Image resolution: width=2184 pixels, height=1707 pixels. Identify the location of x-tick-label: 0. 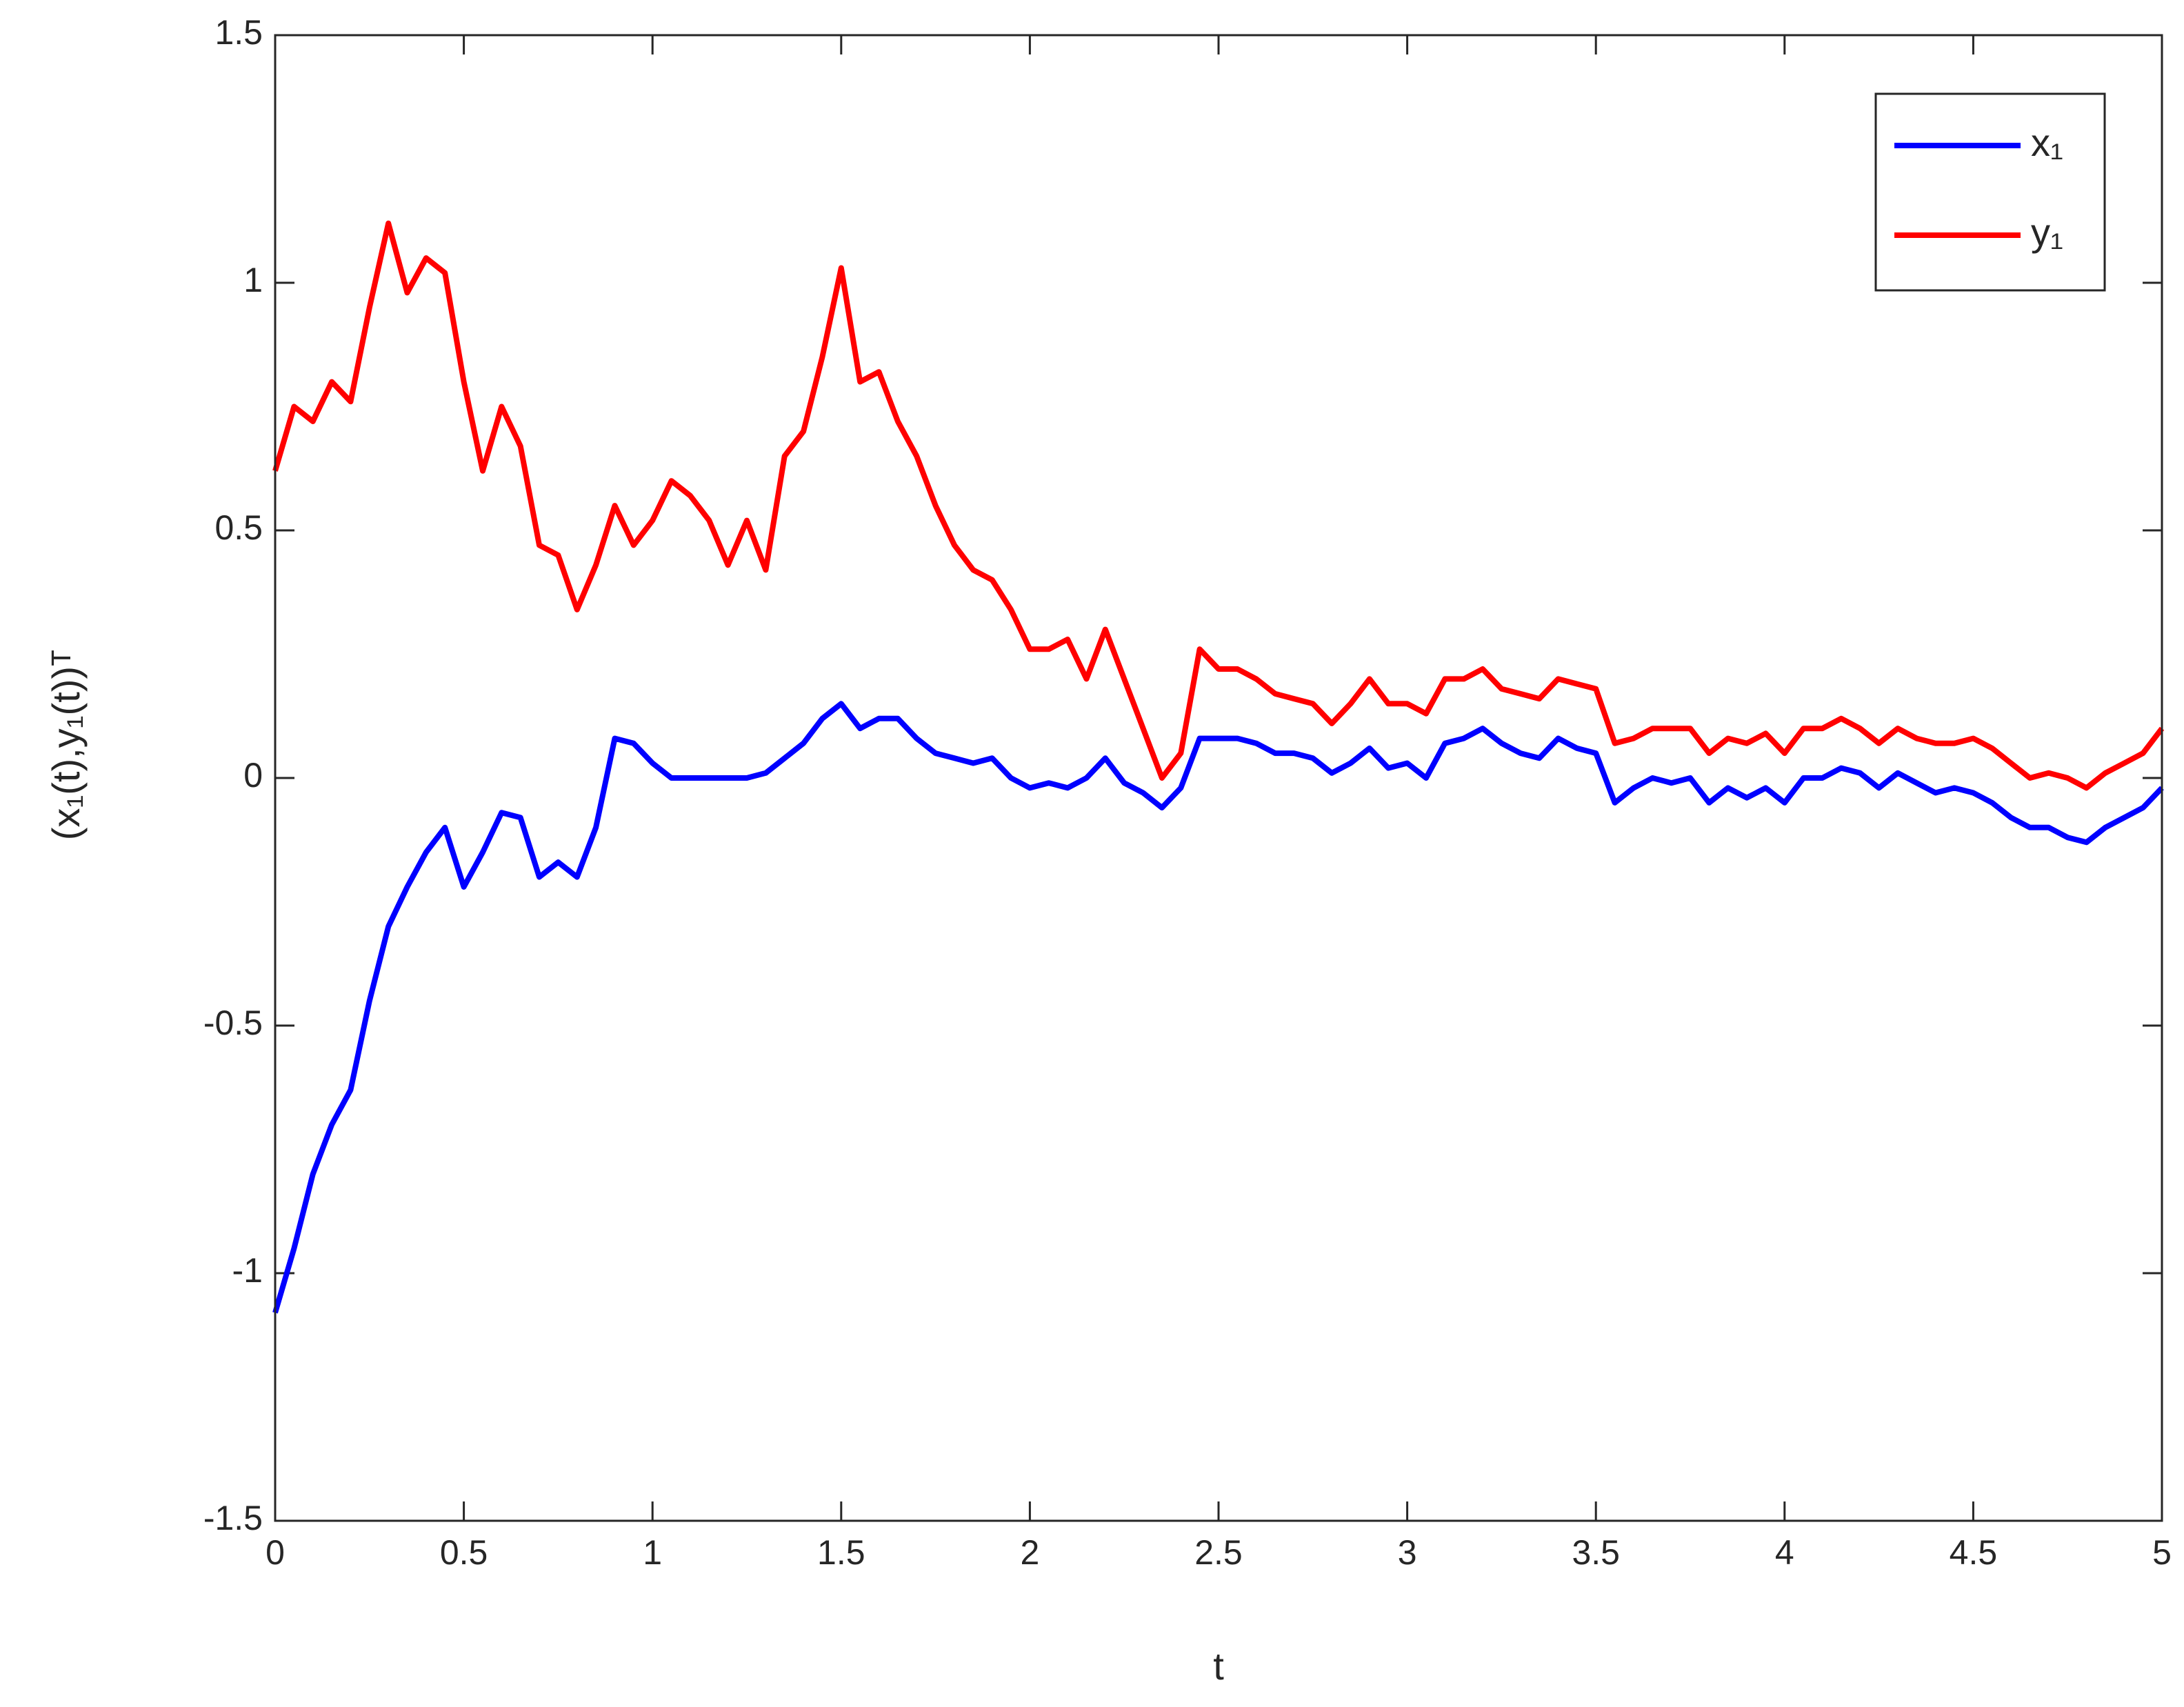
(275, 1552).